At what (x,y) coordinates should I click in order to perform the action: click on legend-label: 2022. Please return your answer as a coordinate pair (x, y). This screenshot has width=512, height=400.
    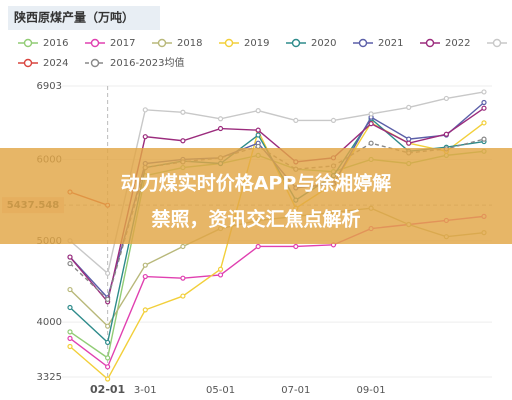
    Looking at the image, I should click on (457, 43).